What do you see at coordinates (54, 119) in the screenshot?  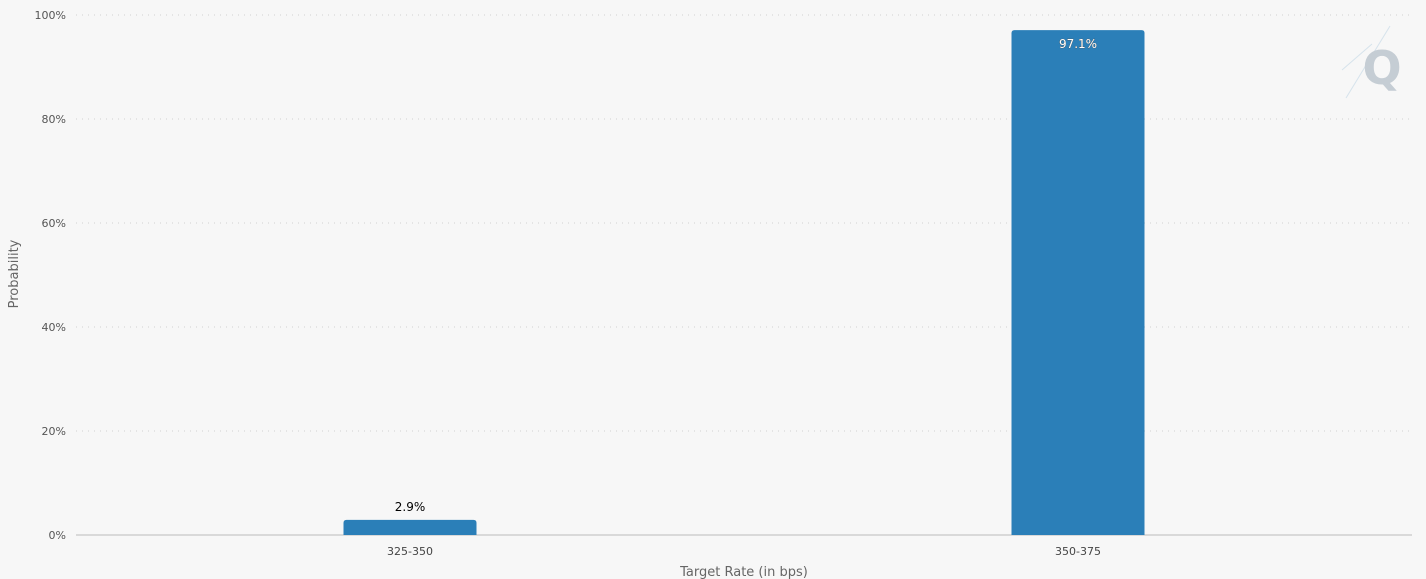 I see `y-tick-label: 80%` at bounding box center [54, 119].